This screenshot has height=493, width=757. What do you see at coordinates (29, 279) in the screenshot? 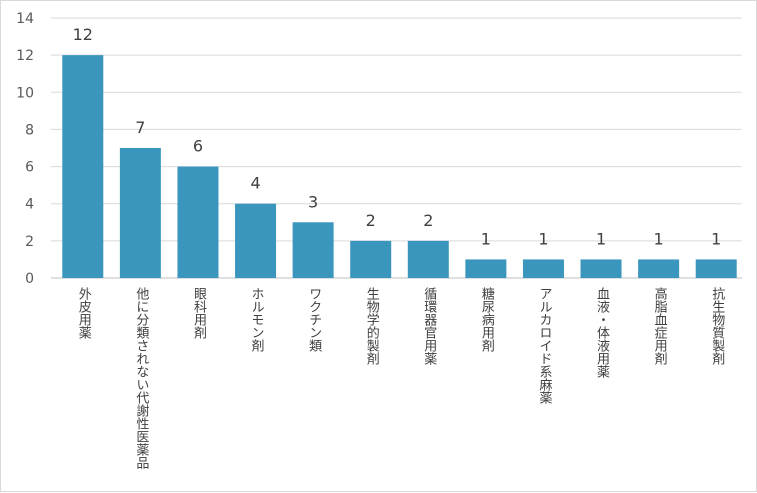
I see `y-tick-label: 0` at bounding box center [29, 279].